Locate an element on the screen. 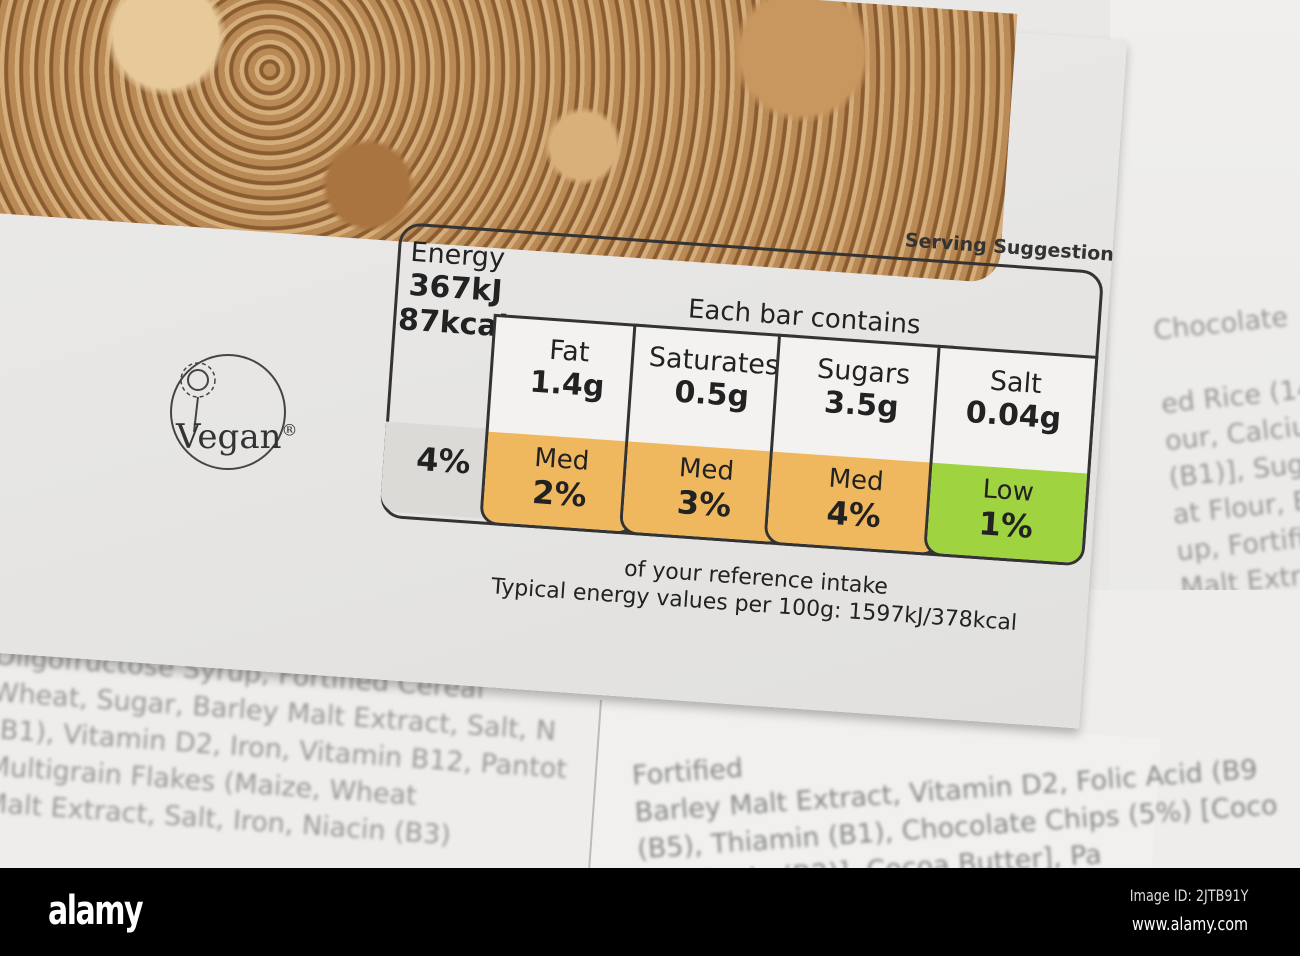  ingredient-line is located at coordinates (1157, 368).